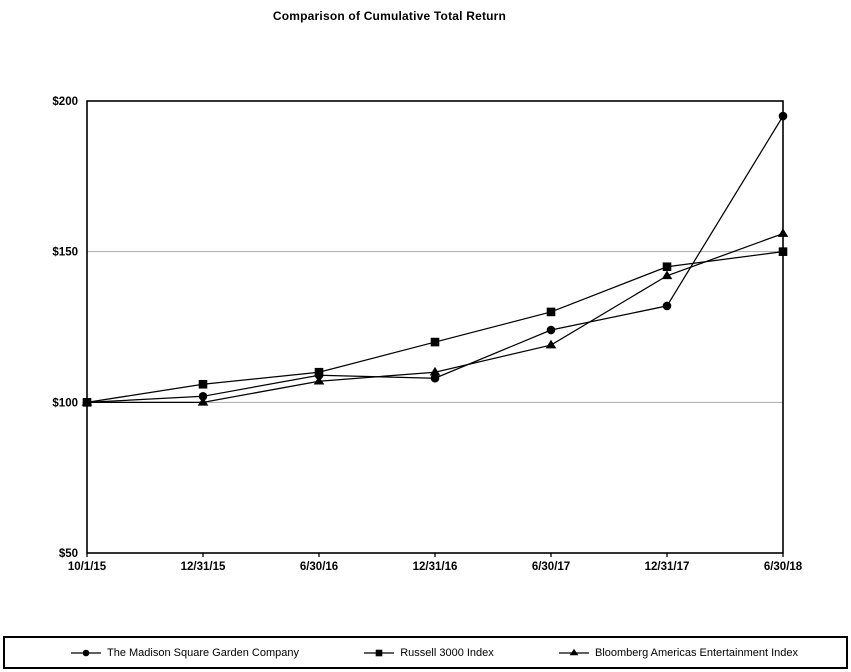 The image size is (851, 672). What do you see at coordinates (65, 253) in the screenshot?
I see `y-axis-tick-label: $150` at bounding box center [65, 253].